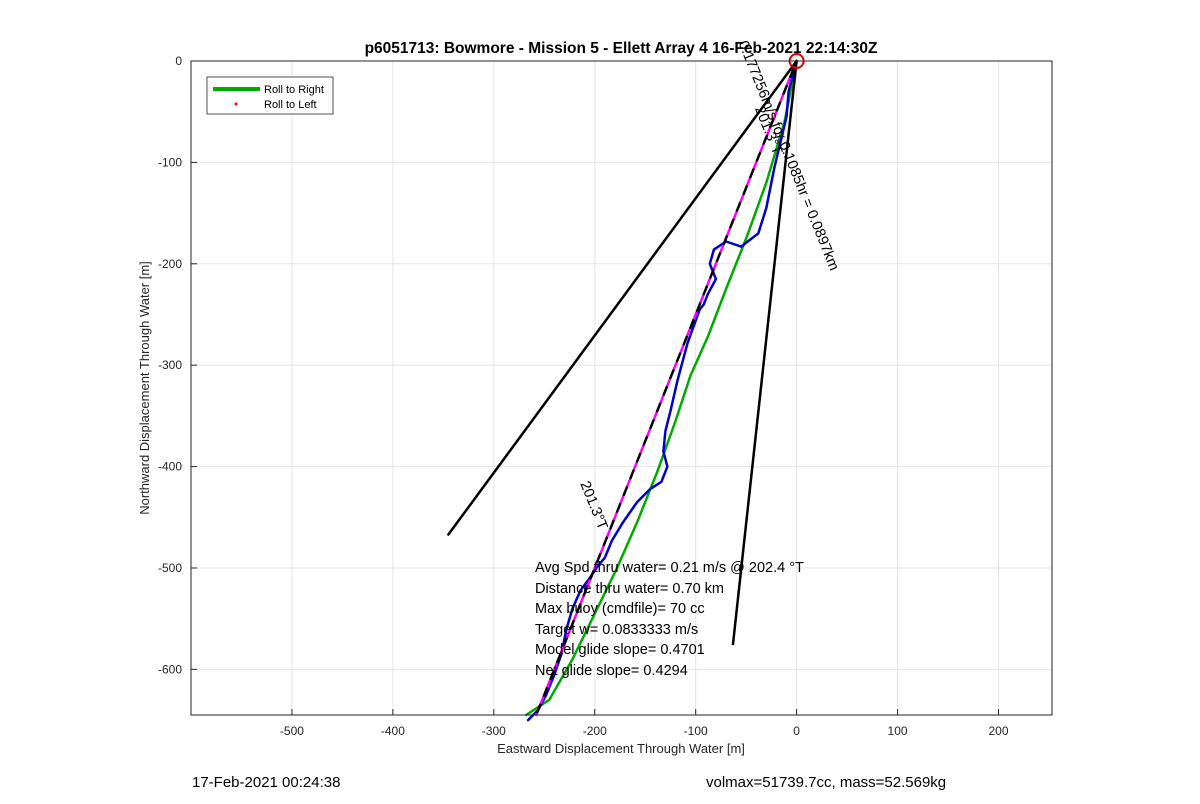  What do you see at coordinates (669, 568) in the screenshot?
I see `annotation-avg-speed: Avg Spd thru water= 0.21 m/s @ 202.4 °T` at bounding box center [669, 568].